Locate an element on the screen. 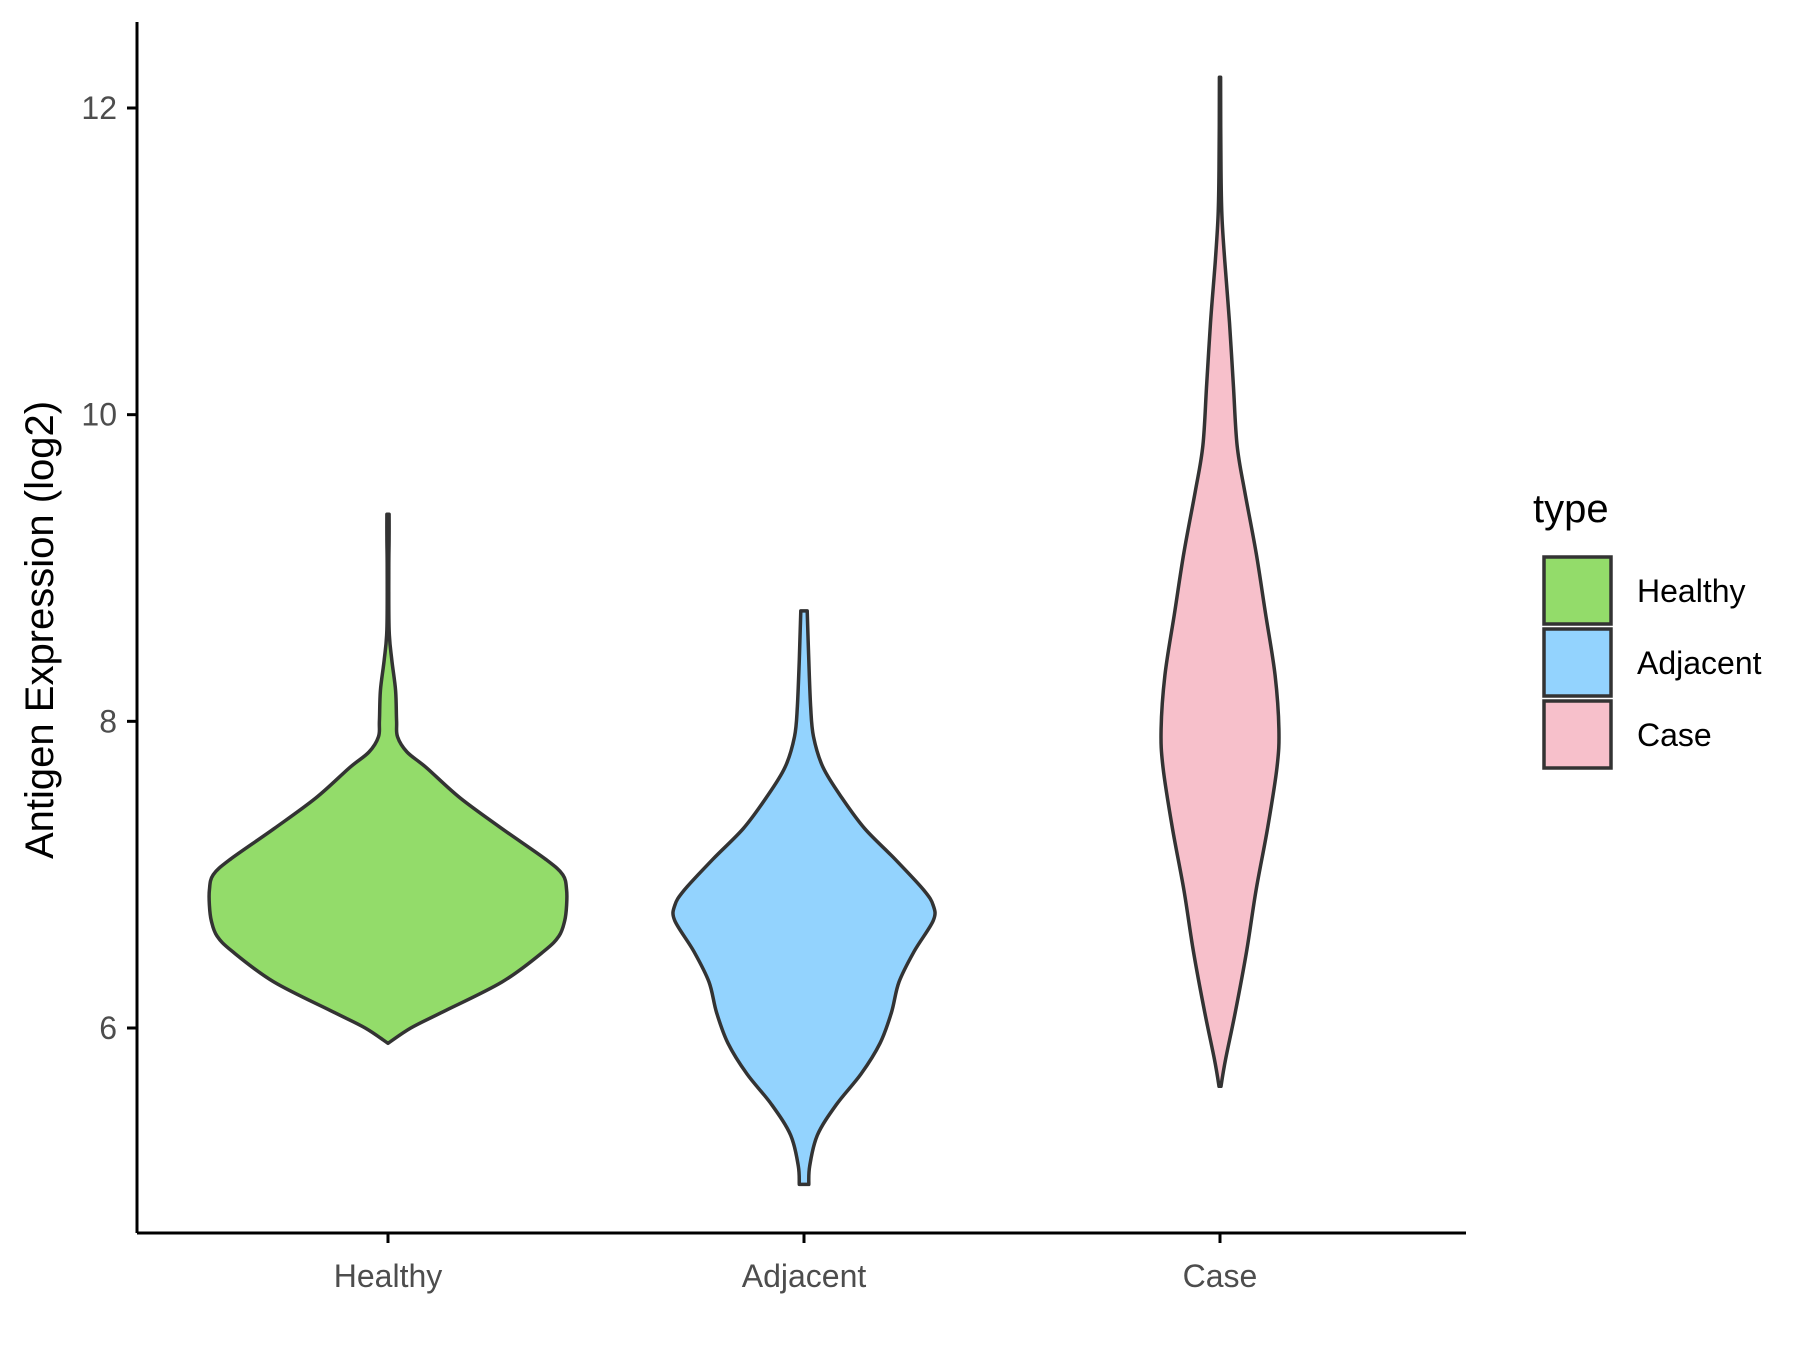  y-tick-label: 8 is located at coordinates (108, 721).